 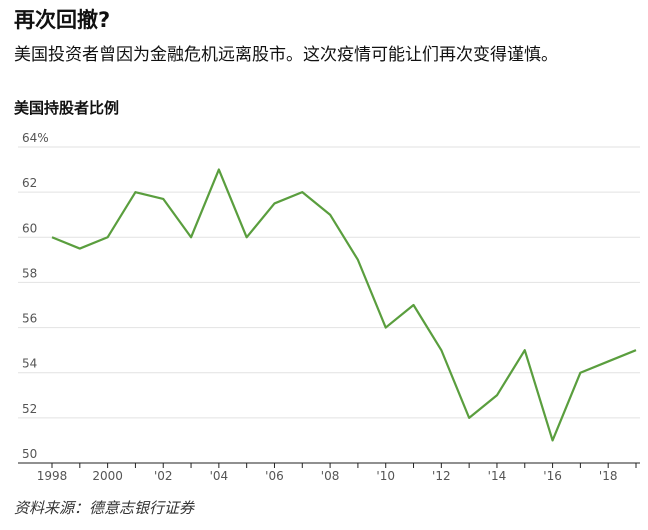 What do you see at coordinates (330, 476) in the screenshot?
I see `x-tick-label: '08` at bounding box center [330, 476].